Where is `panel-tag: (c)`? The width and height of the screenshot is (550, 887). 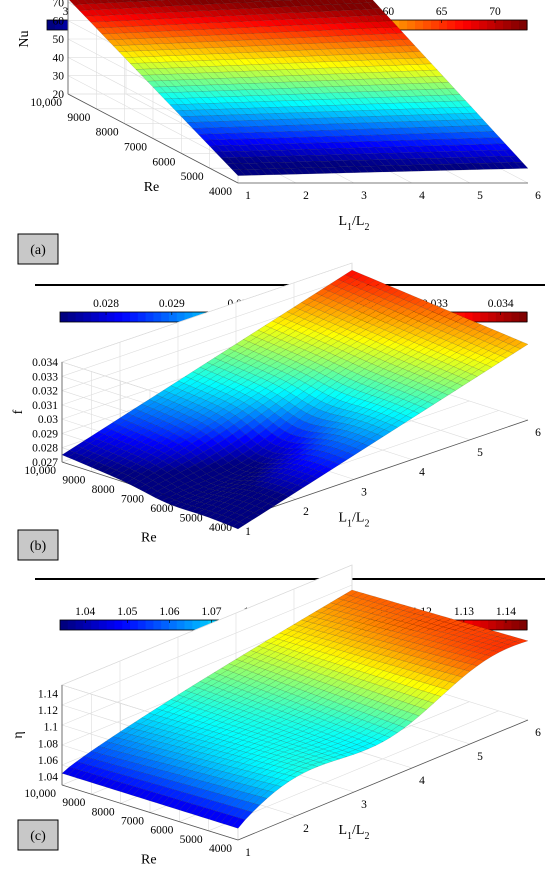
panel-tag: (c) is located at coordinates (38, 835).